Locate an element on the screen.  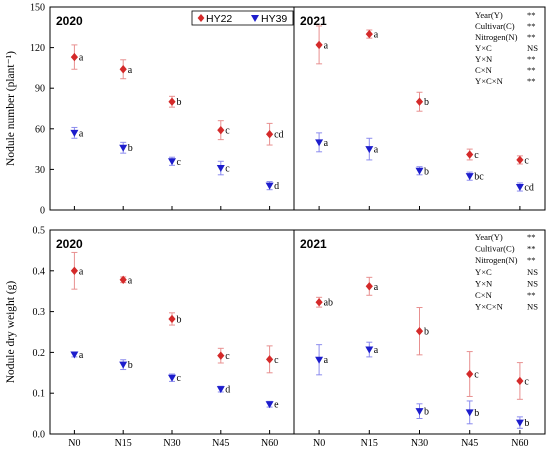
x-tick-label: N0 is located at coordinates (74, 443).